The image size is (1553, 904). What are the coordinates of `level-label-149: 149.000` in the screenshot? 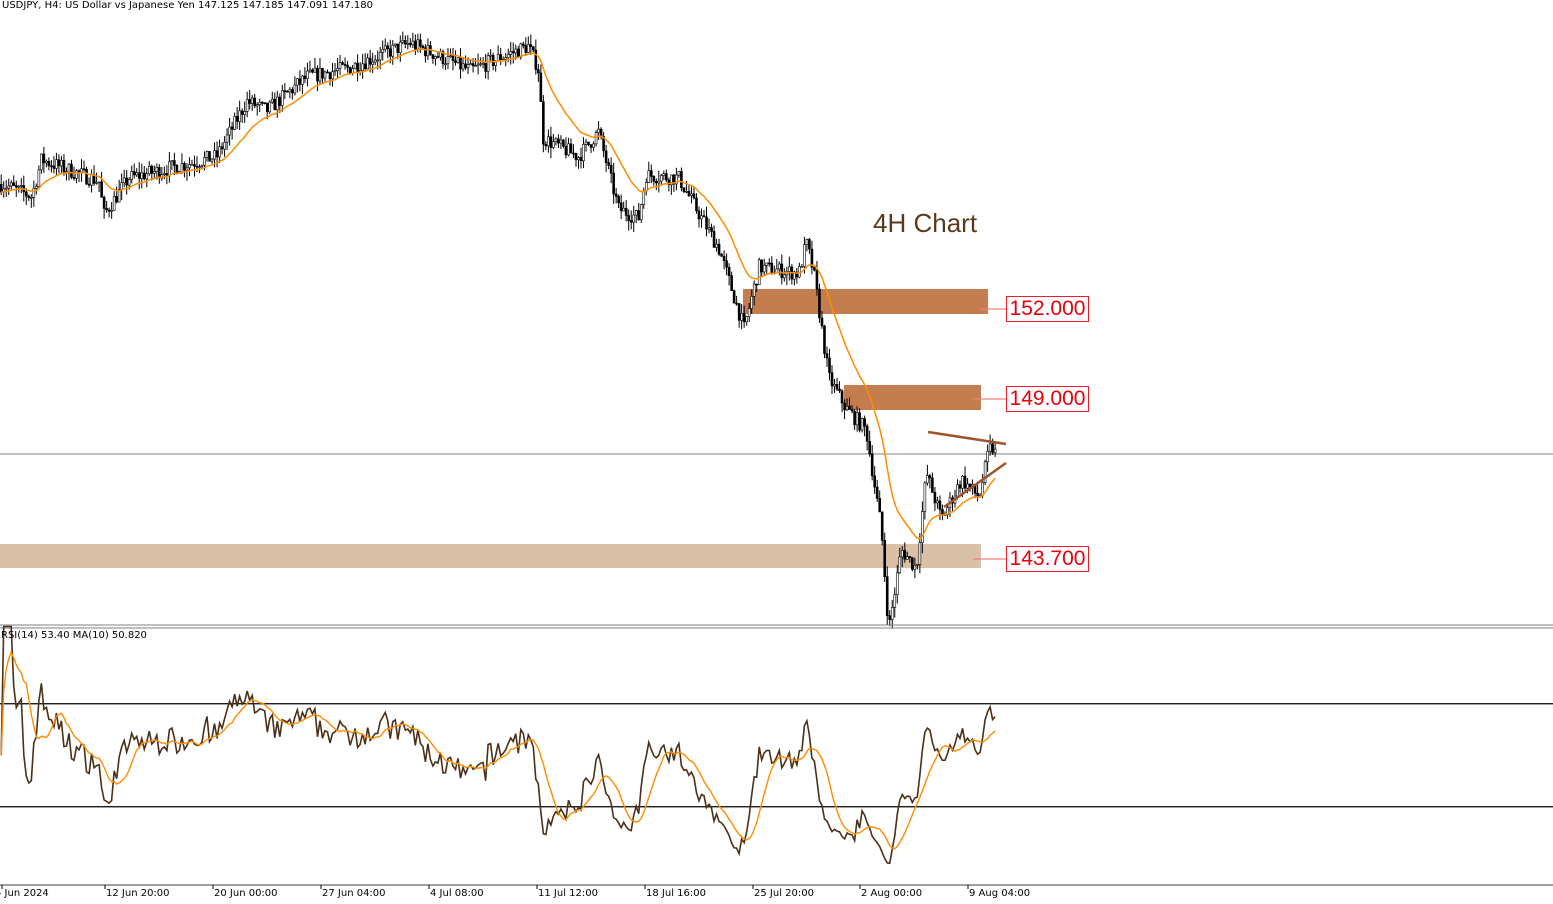 It's located at (1047, 399).